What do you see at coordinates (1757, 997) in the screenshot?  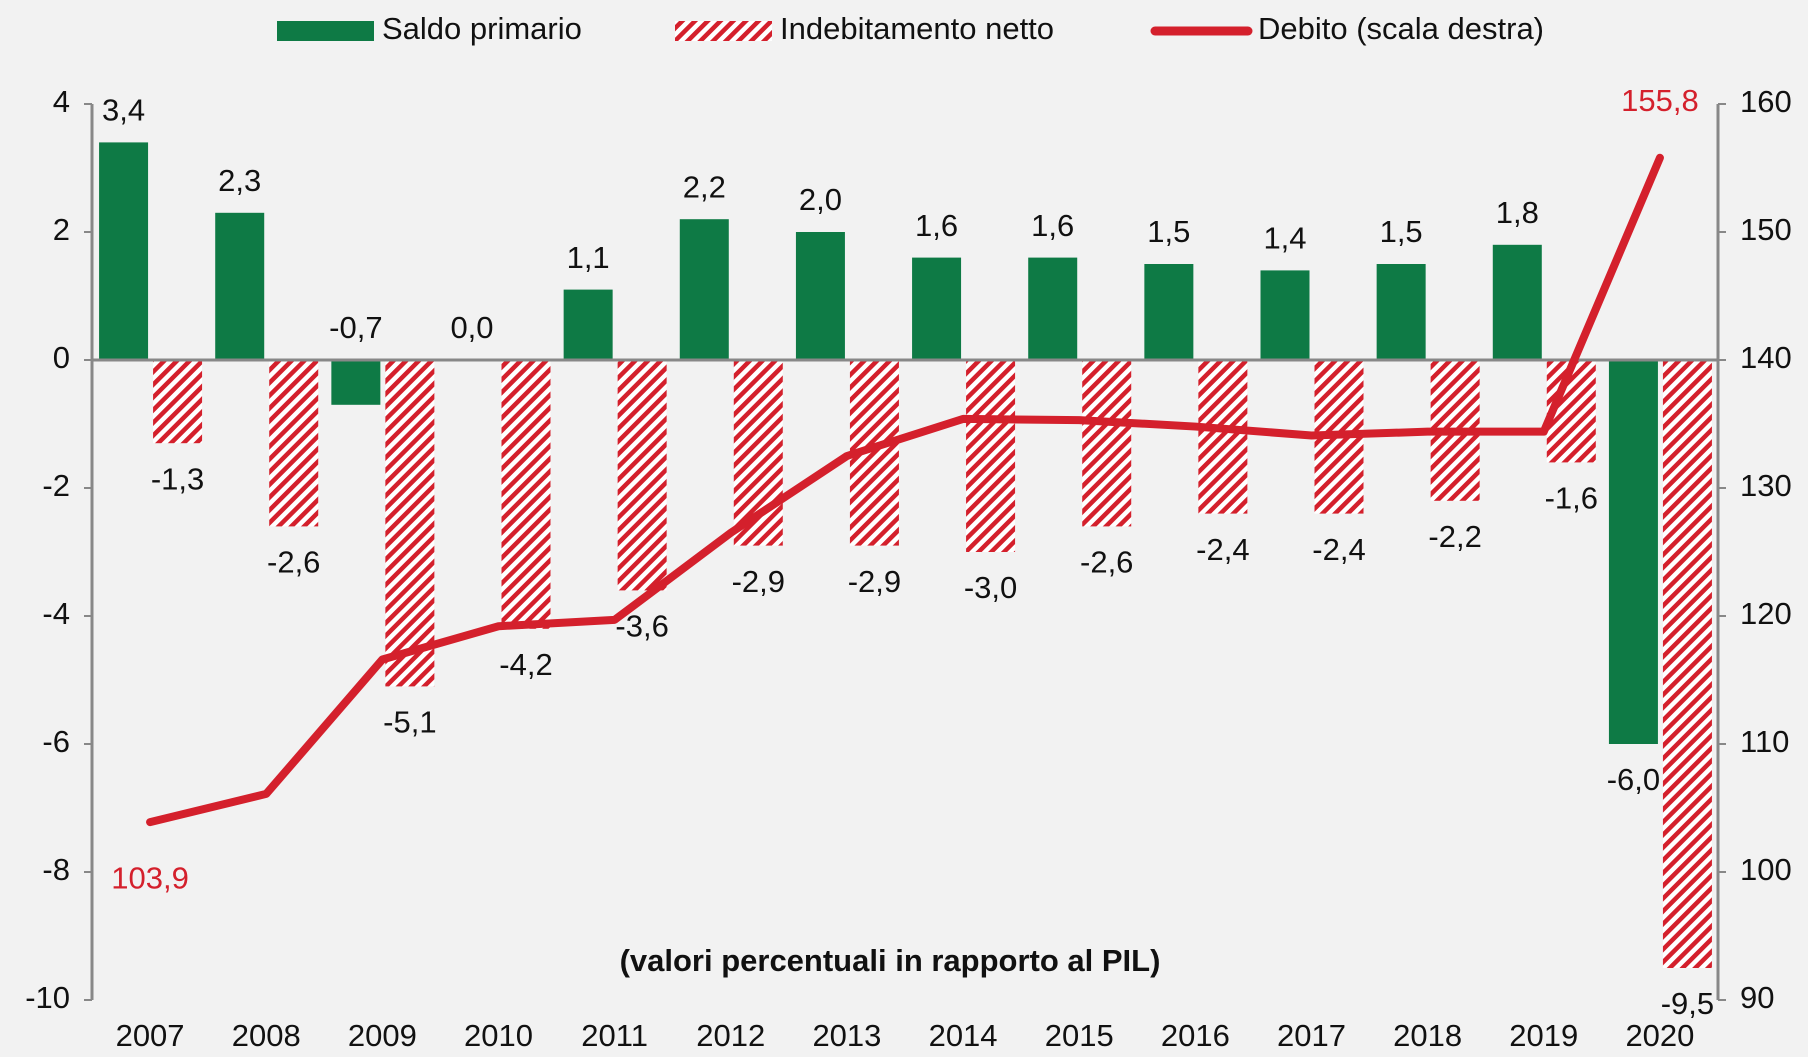 I see `y2-tick-label: 90` at bounding box center [1757, 997].